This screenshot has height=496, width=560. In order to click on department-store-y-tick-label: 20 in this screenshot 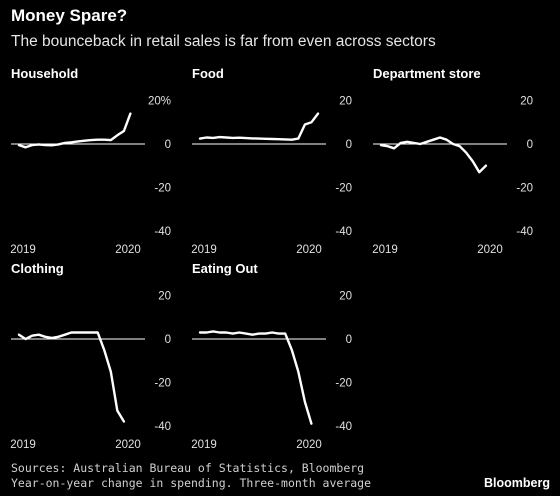, I will do `click(526, 102)`.